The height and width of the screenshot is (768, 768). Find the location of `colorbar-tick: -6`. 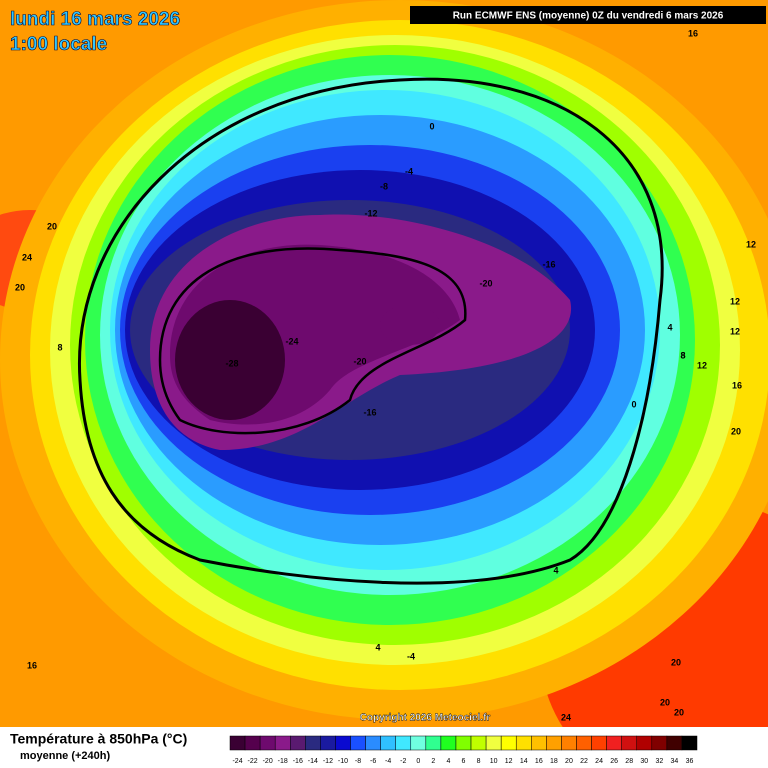

colorbar-tick: -6 is located at coordinates (373, 761).